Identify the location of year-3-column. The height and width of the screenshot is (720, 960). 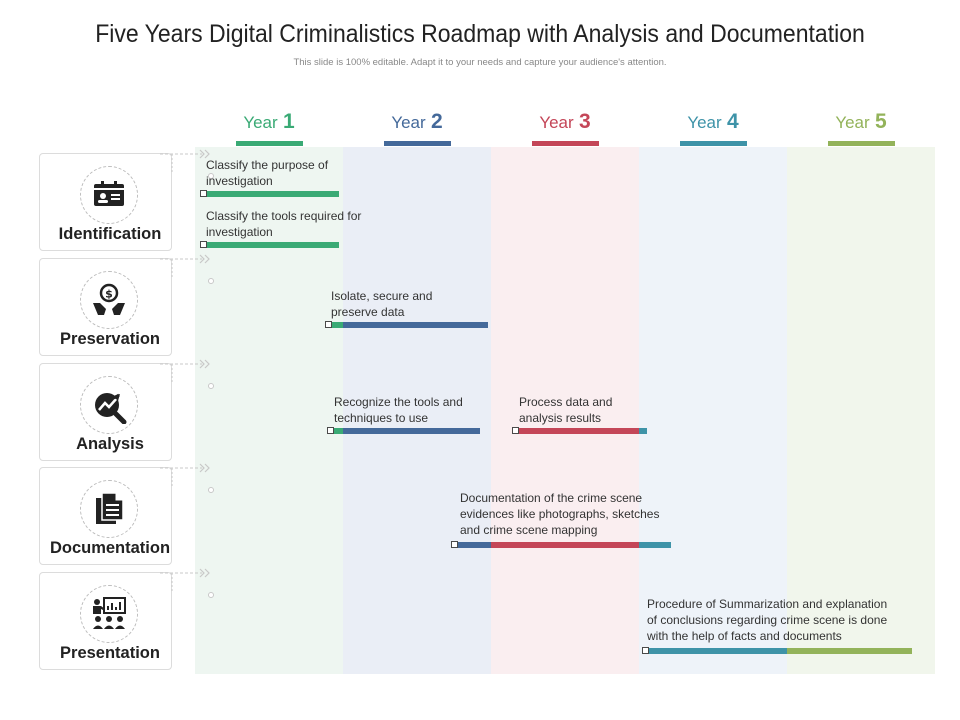
(565, 410).